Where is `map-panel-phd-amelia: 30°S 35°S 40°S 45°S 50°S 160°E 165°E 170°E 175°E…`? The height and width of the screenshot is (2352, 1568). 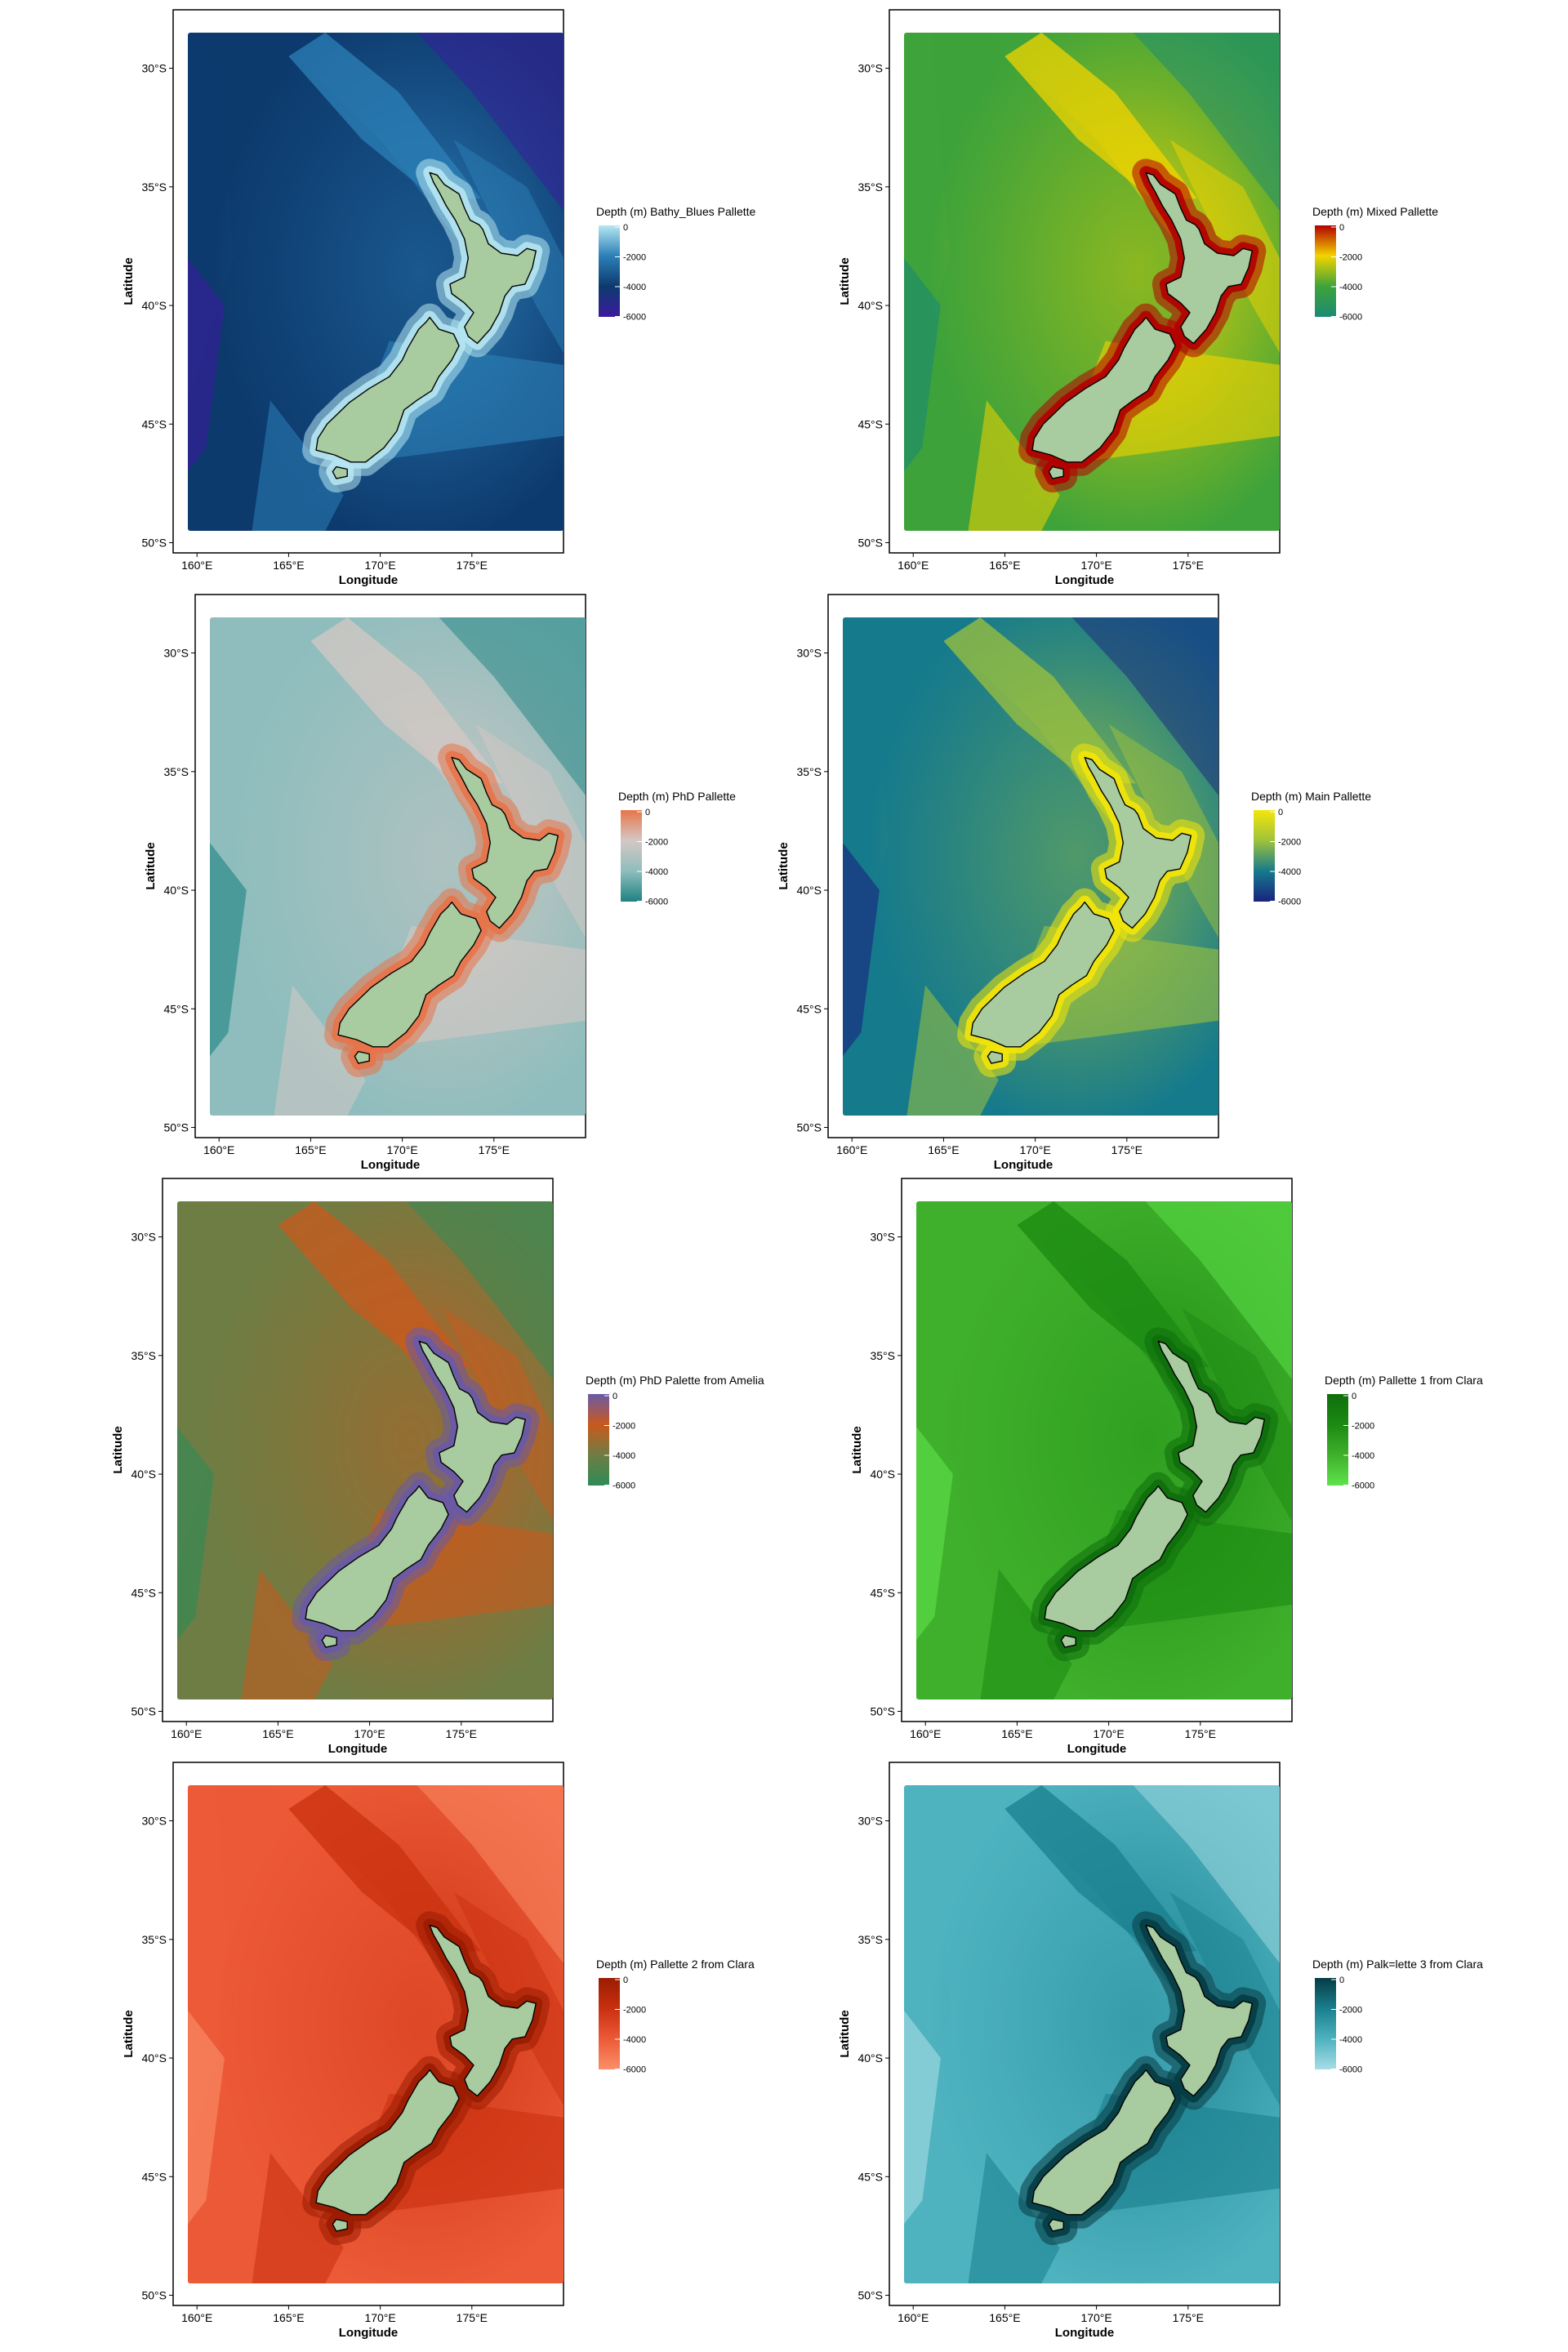
map-panel-phd-amelia: 30°S 35°S 40°S 45°S 50°S 160°E 165°E 170°E 175°E… is located at coordinates (429, 1467).